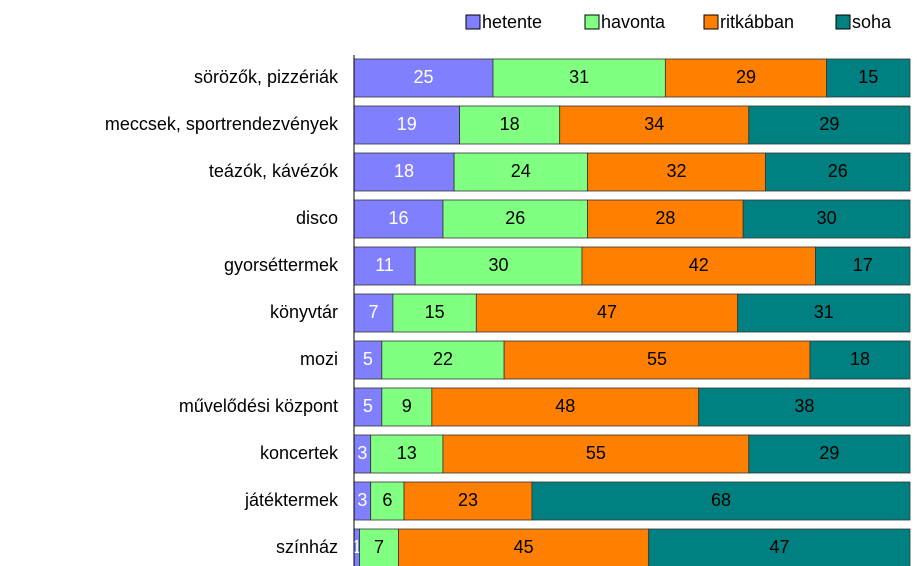 The height and width of the screenshot is (566, 917). What do you see at coordinates (304, 312) in the screenshot?
I see `category-label: könyvtár` at bounding box center [304, 312].